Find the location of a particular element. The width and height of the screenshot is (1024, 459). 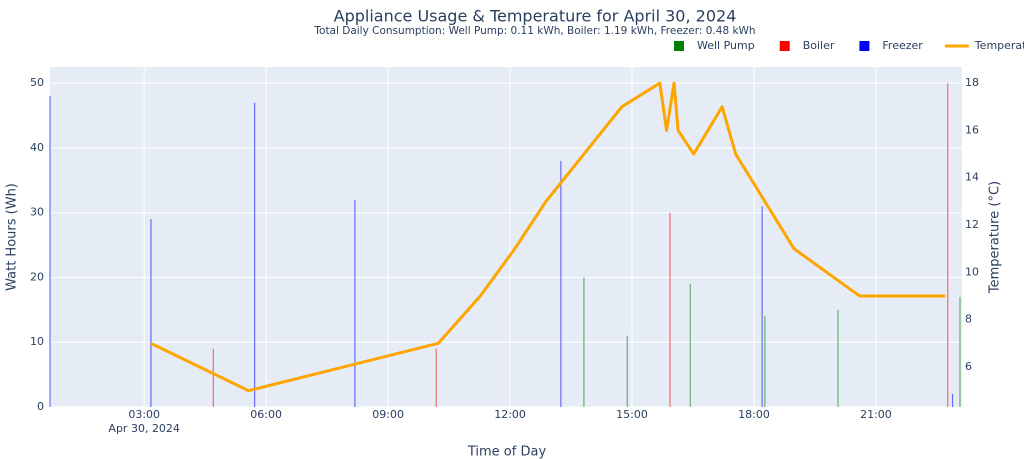

y-tick-label: 30 is located at coordinates (37, 212).